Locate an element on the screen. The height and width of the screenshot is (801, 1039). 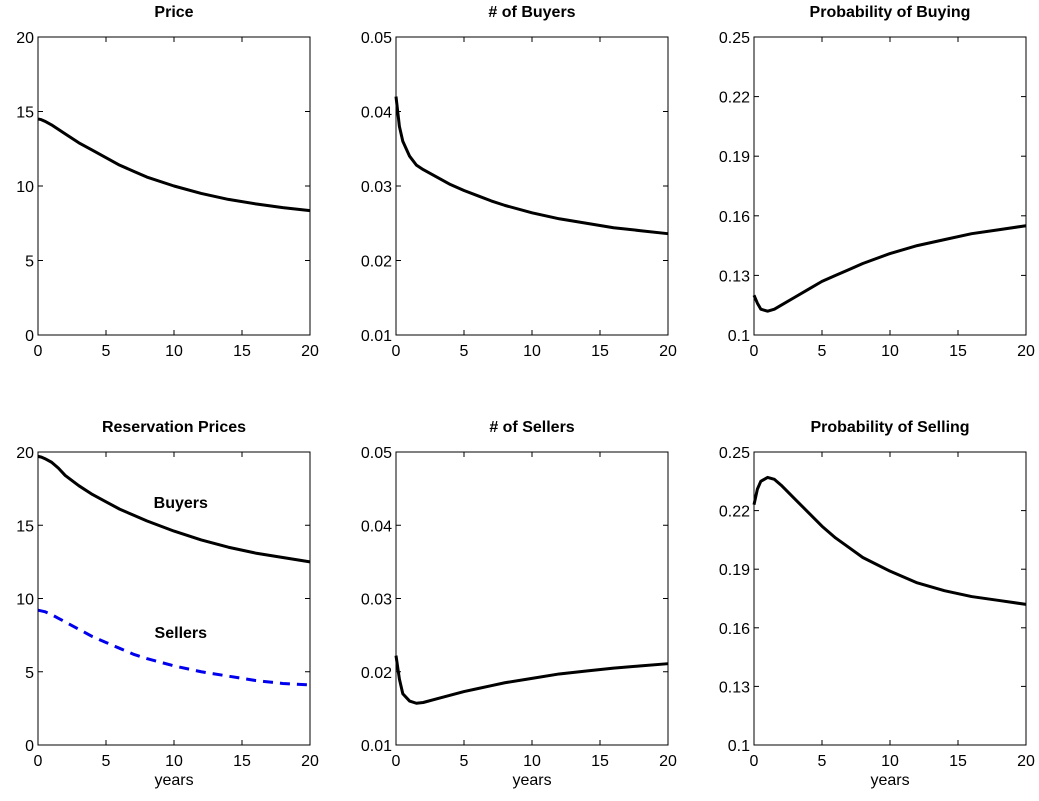
chart-title: Reservation Prices is located at coordinates (174, 427).